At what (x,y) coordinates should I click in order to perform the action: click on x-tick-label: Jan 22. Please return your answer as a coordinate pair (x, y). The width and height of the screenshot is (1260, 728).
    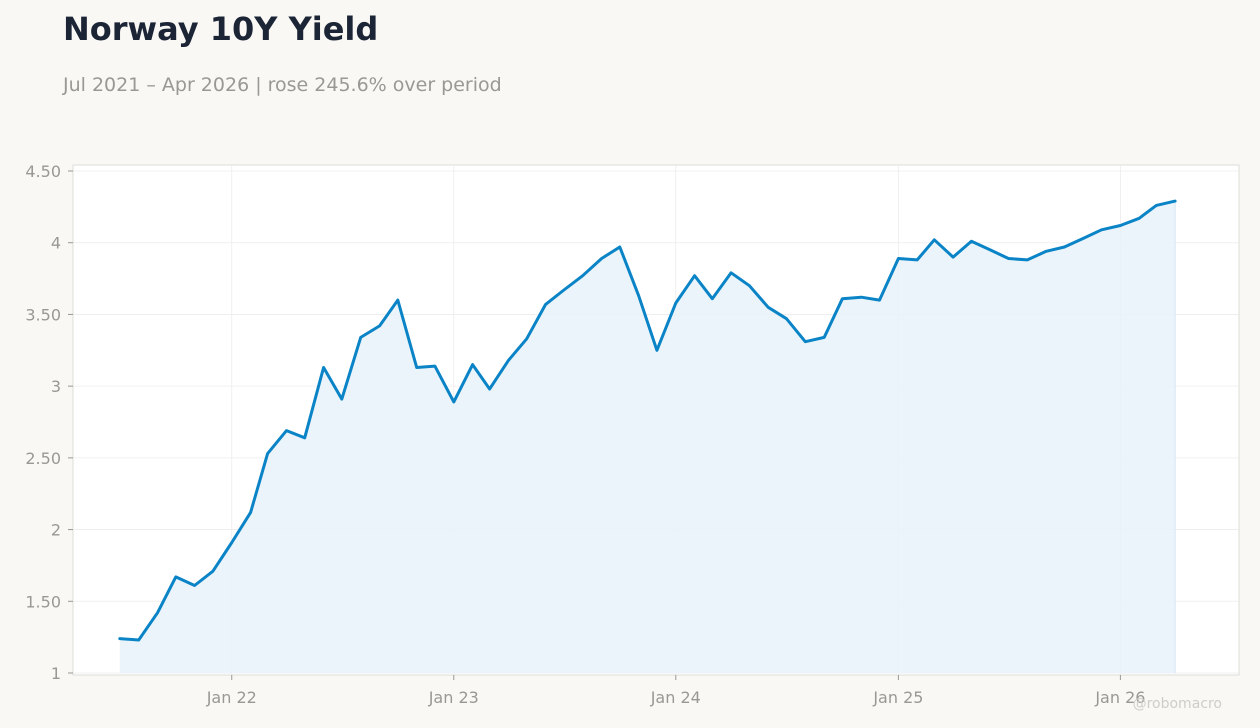
    Looking at the image, I should click on (231, 697).